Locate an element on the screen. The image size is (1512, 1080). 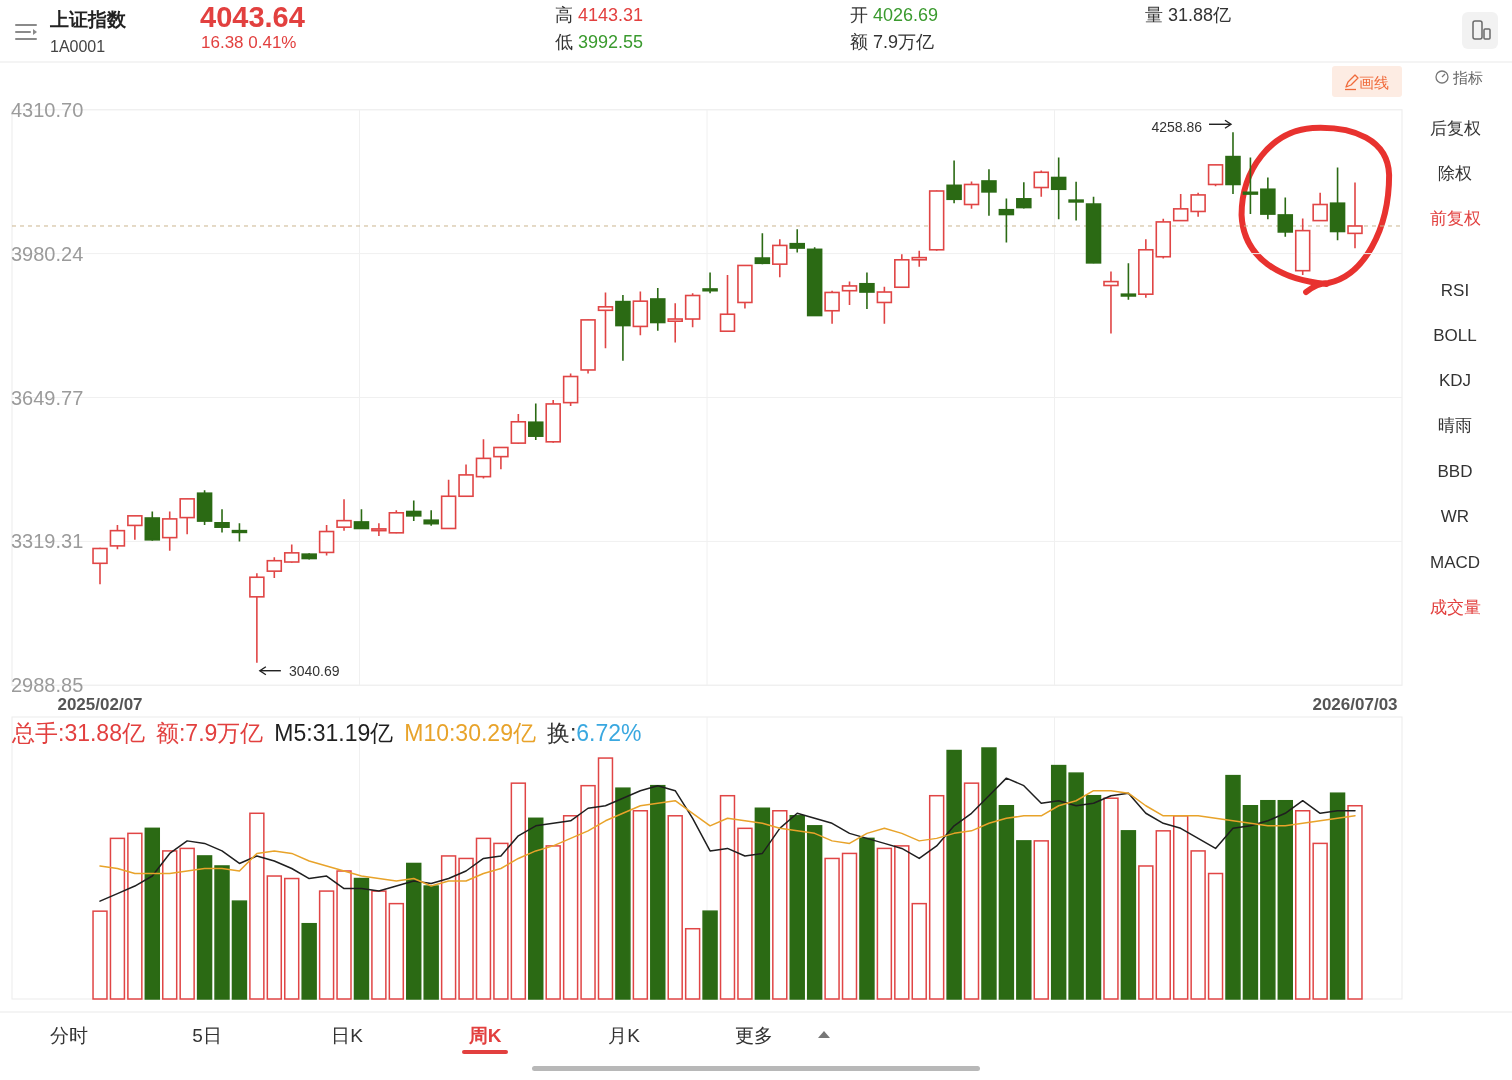
title: 上证指数 is located at coordinates (88, 19).